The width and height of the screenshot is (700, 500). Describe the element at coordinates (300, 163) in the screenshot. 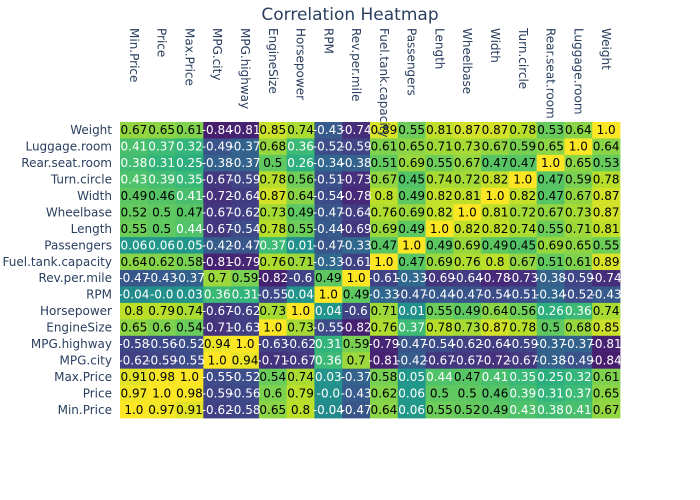

I see `heatmap-cell-label: 0.26` at that location.